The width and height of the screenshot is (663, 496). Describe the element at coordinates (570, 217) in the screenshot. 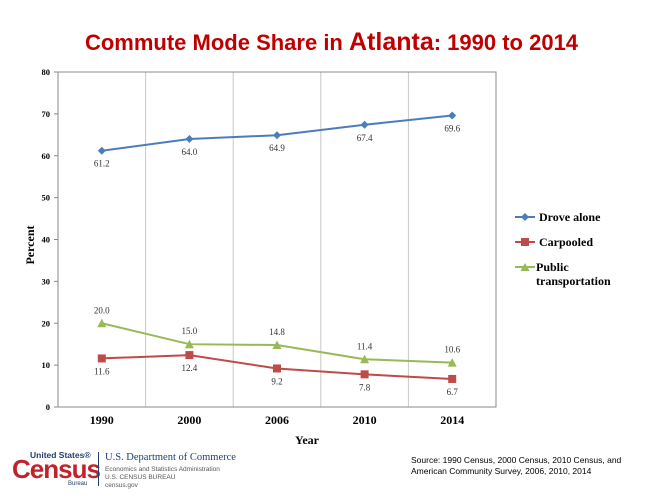

I see `legend-drove-alone-label: Drove alone` at that location.